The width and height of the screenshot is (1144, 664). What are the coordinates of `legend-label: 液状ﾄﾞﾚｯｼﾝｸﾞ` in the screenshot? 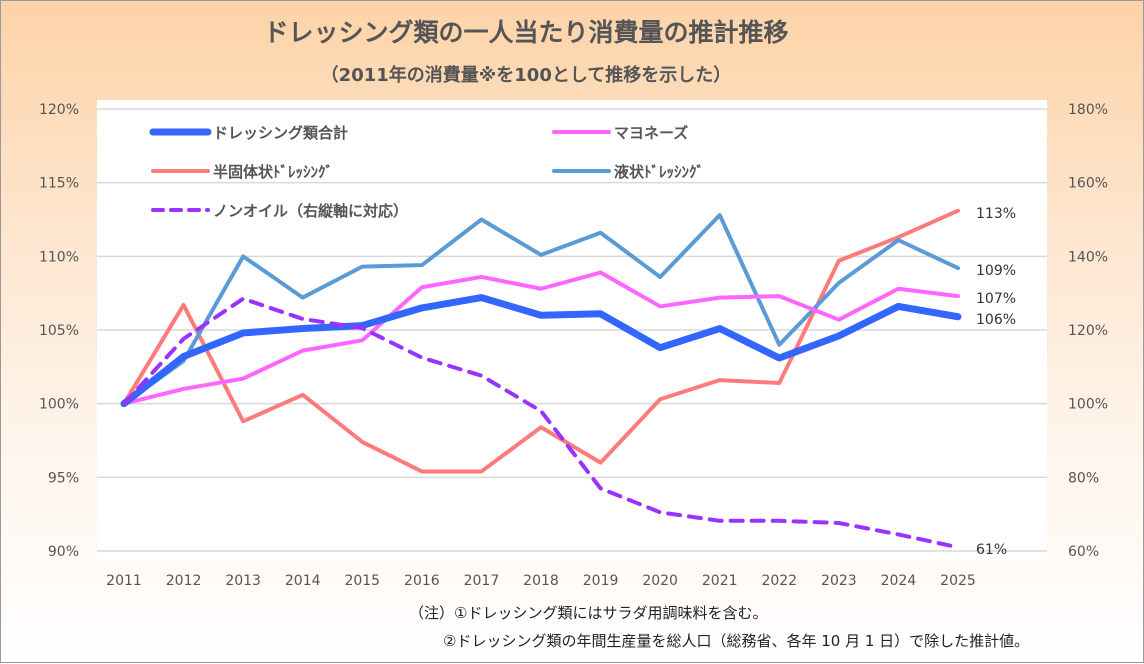 It's located at (659, 172).